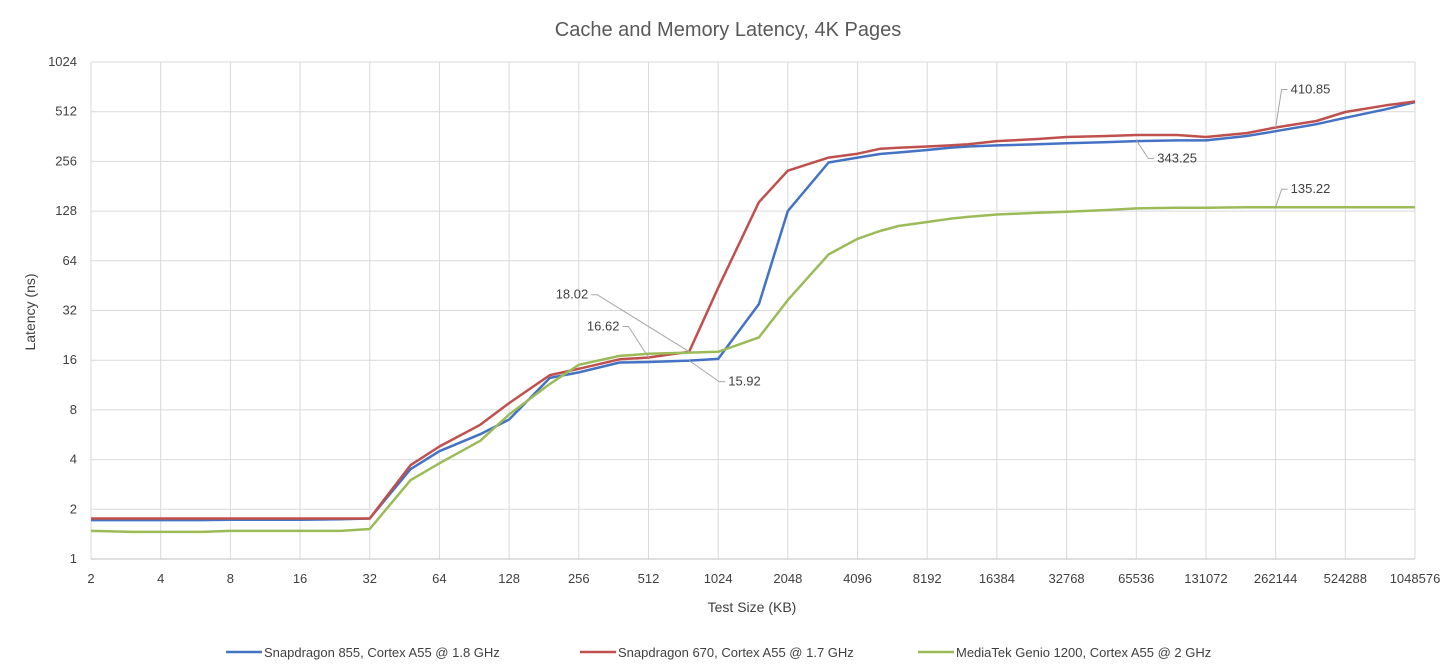 This screenshot has width=1456, height=670. I want to click on x-tick-label: 2048, so click(787, 578).